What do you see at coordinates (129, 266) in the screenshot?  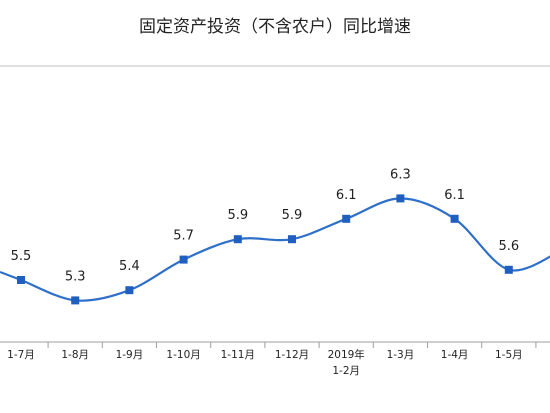 I see `data-label: 5.4` at bounding box center [129, 266].